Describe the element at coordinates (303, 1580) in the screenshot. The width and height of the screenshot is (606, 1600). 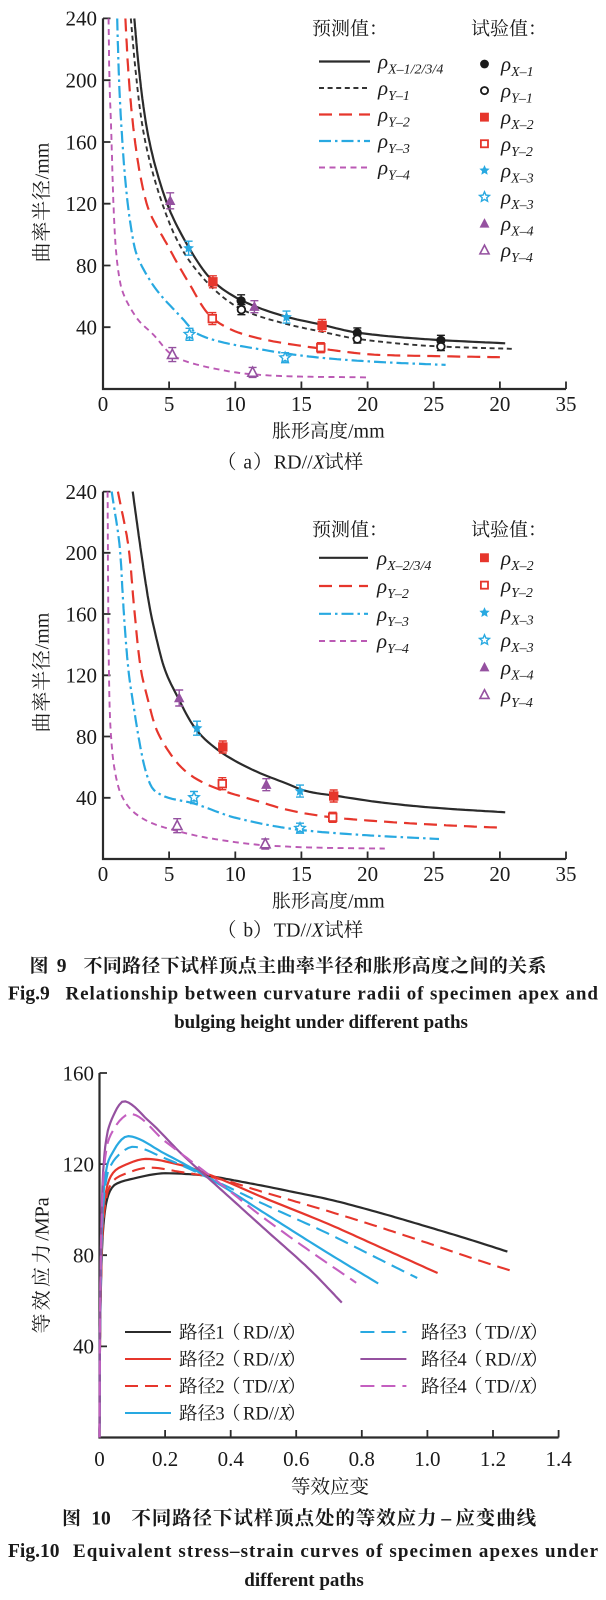
I see `svg-text: different paths` at that location.